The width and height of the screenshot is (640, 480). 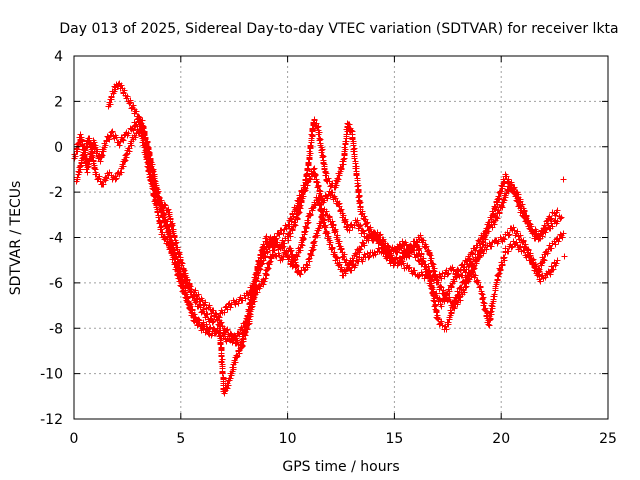 What do you see at coordinates (51, 375) in the screenshot?
I see `y-tick-label: -10` at bounding box center [51, 375].